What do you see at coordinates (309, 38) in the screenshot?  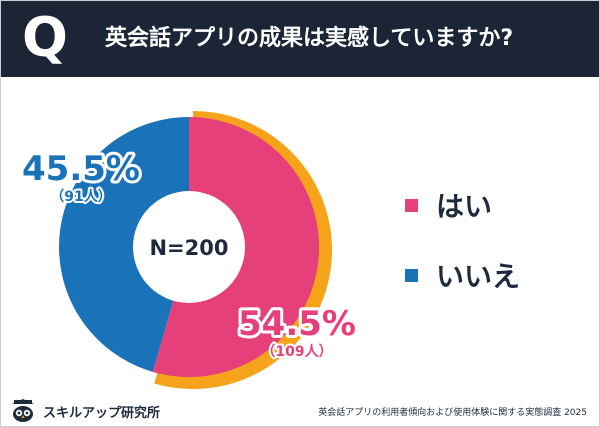 I see `chart-title: 英会話アプリの成果は実感していますか?` at bounding box center [309, 38].